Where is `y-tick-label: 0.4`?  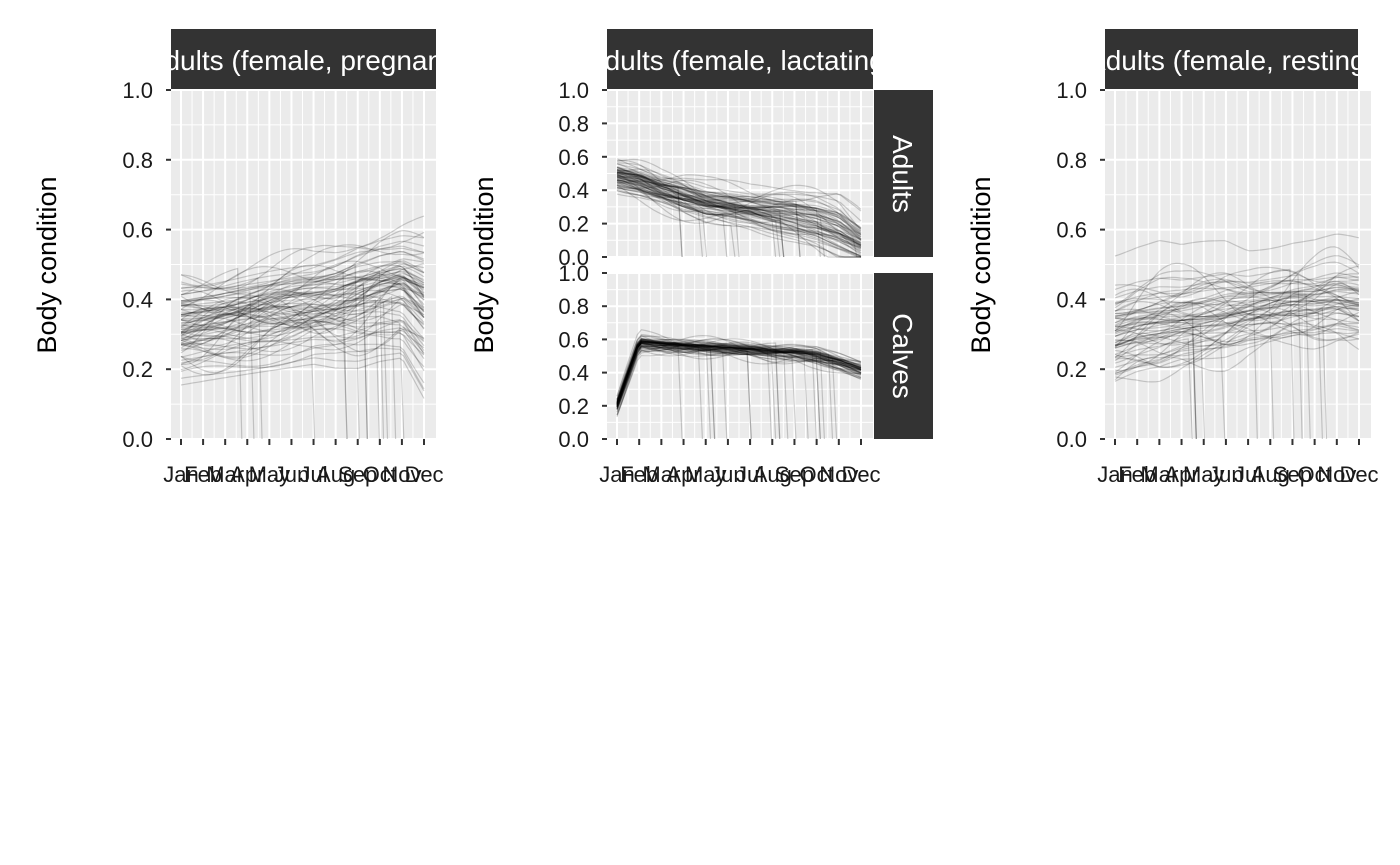
y-tick-label: 0.4 is located at coordinates (1071, 299).